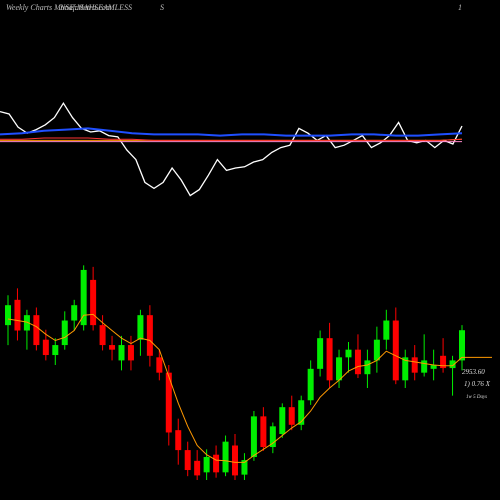 The image size is (500, 500). I want to click on header-right: 1, so click(460, 7).